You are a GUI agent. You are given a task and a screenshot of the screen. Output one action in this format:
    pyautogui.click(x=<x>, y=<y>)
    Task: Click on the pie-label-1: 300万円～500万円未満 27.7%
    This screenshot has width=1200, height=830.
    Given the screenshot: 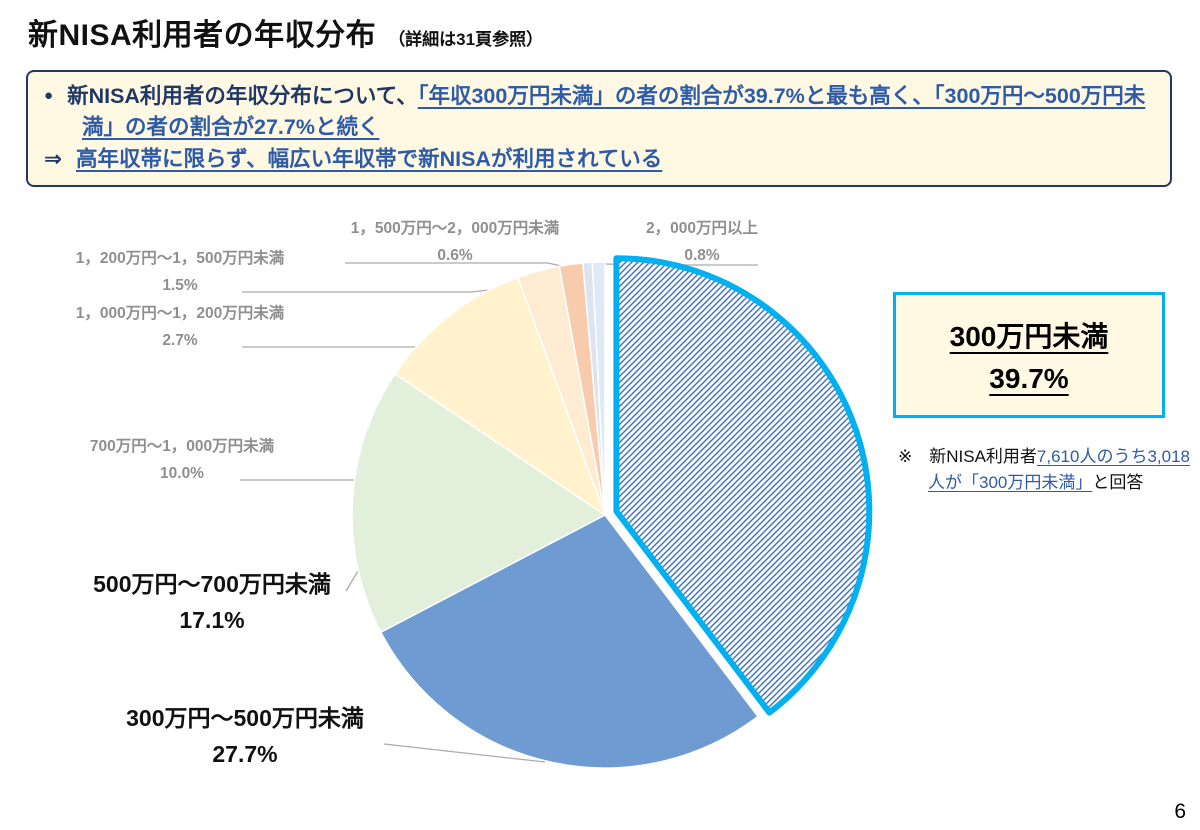 What is the action you would take?
    pyautogui.click(x=245, y=736)
    